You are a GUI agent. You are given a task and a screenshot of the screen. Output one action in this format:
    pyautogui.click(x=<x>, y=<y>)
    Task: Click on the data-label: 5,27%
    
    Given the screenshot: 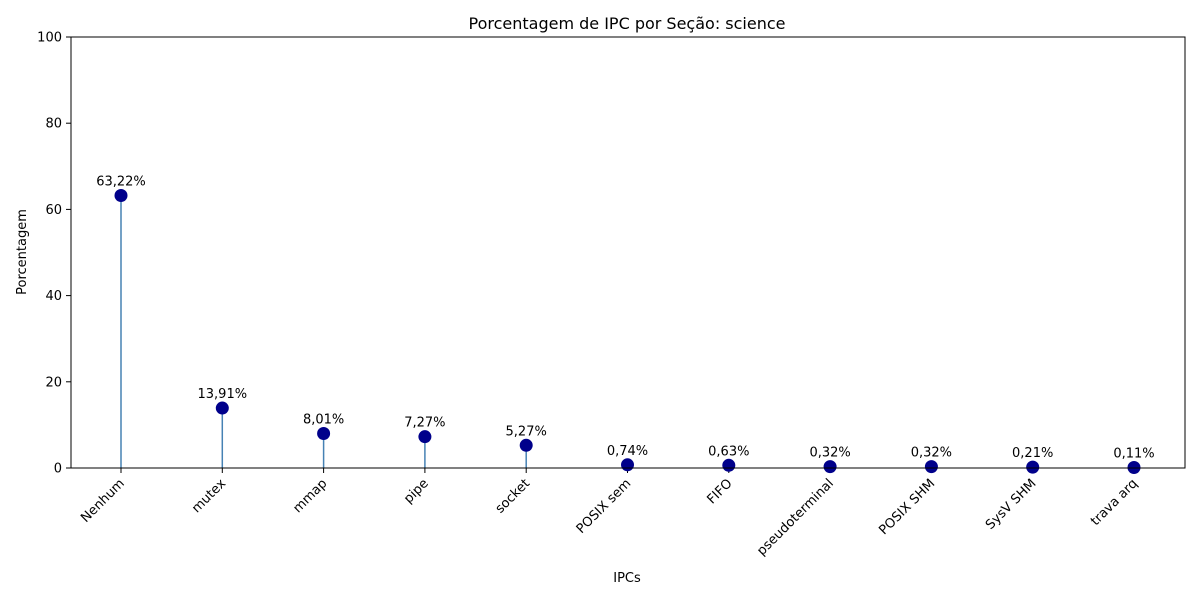 What is the action you would take?
    pyautogui.click(x=526, y=431)
    